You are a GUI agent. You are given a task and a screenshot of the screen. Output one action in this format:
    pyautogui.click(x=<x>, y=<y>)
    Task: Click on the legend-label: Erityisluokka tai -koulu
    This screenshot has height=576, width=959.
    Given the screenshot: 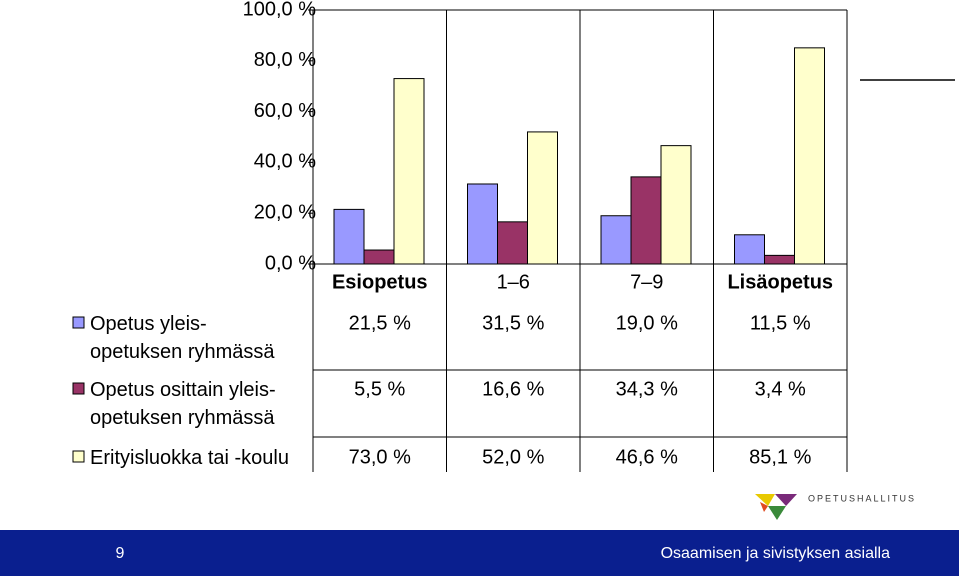 What is the action you would take?
    pyautogui.click(x=189, y=458)
    